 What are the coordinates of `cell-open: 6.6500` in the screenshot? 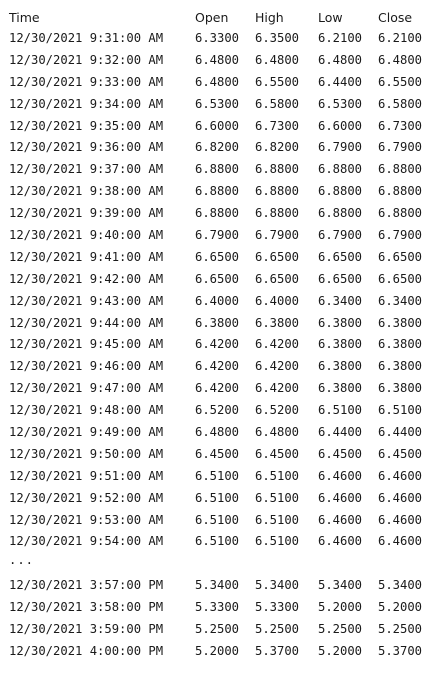 It's located at (217, 256).